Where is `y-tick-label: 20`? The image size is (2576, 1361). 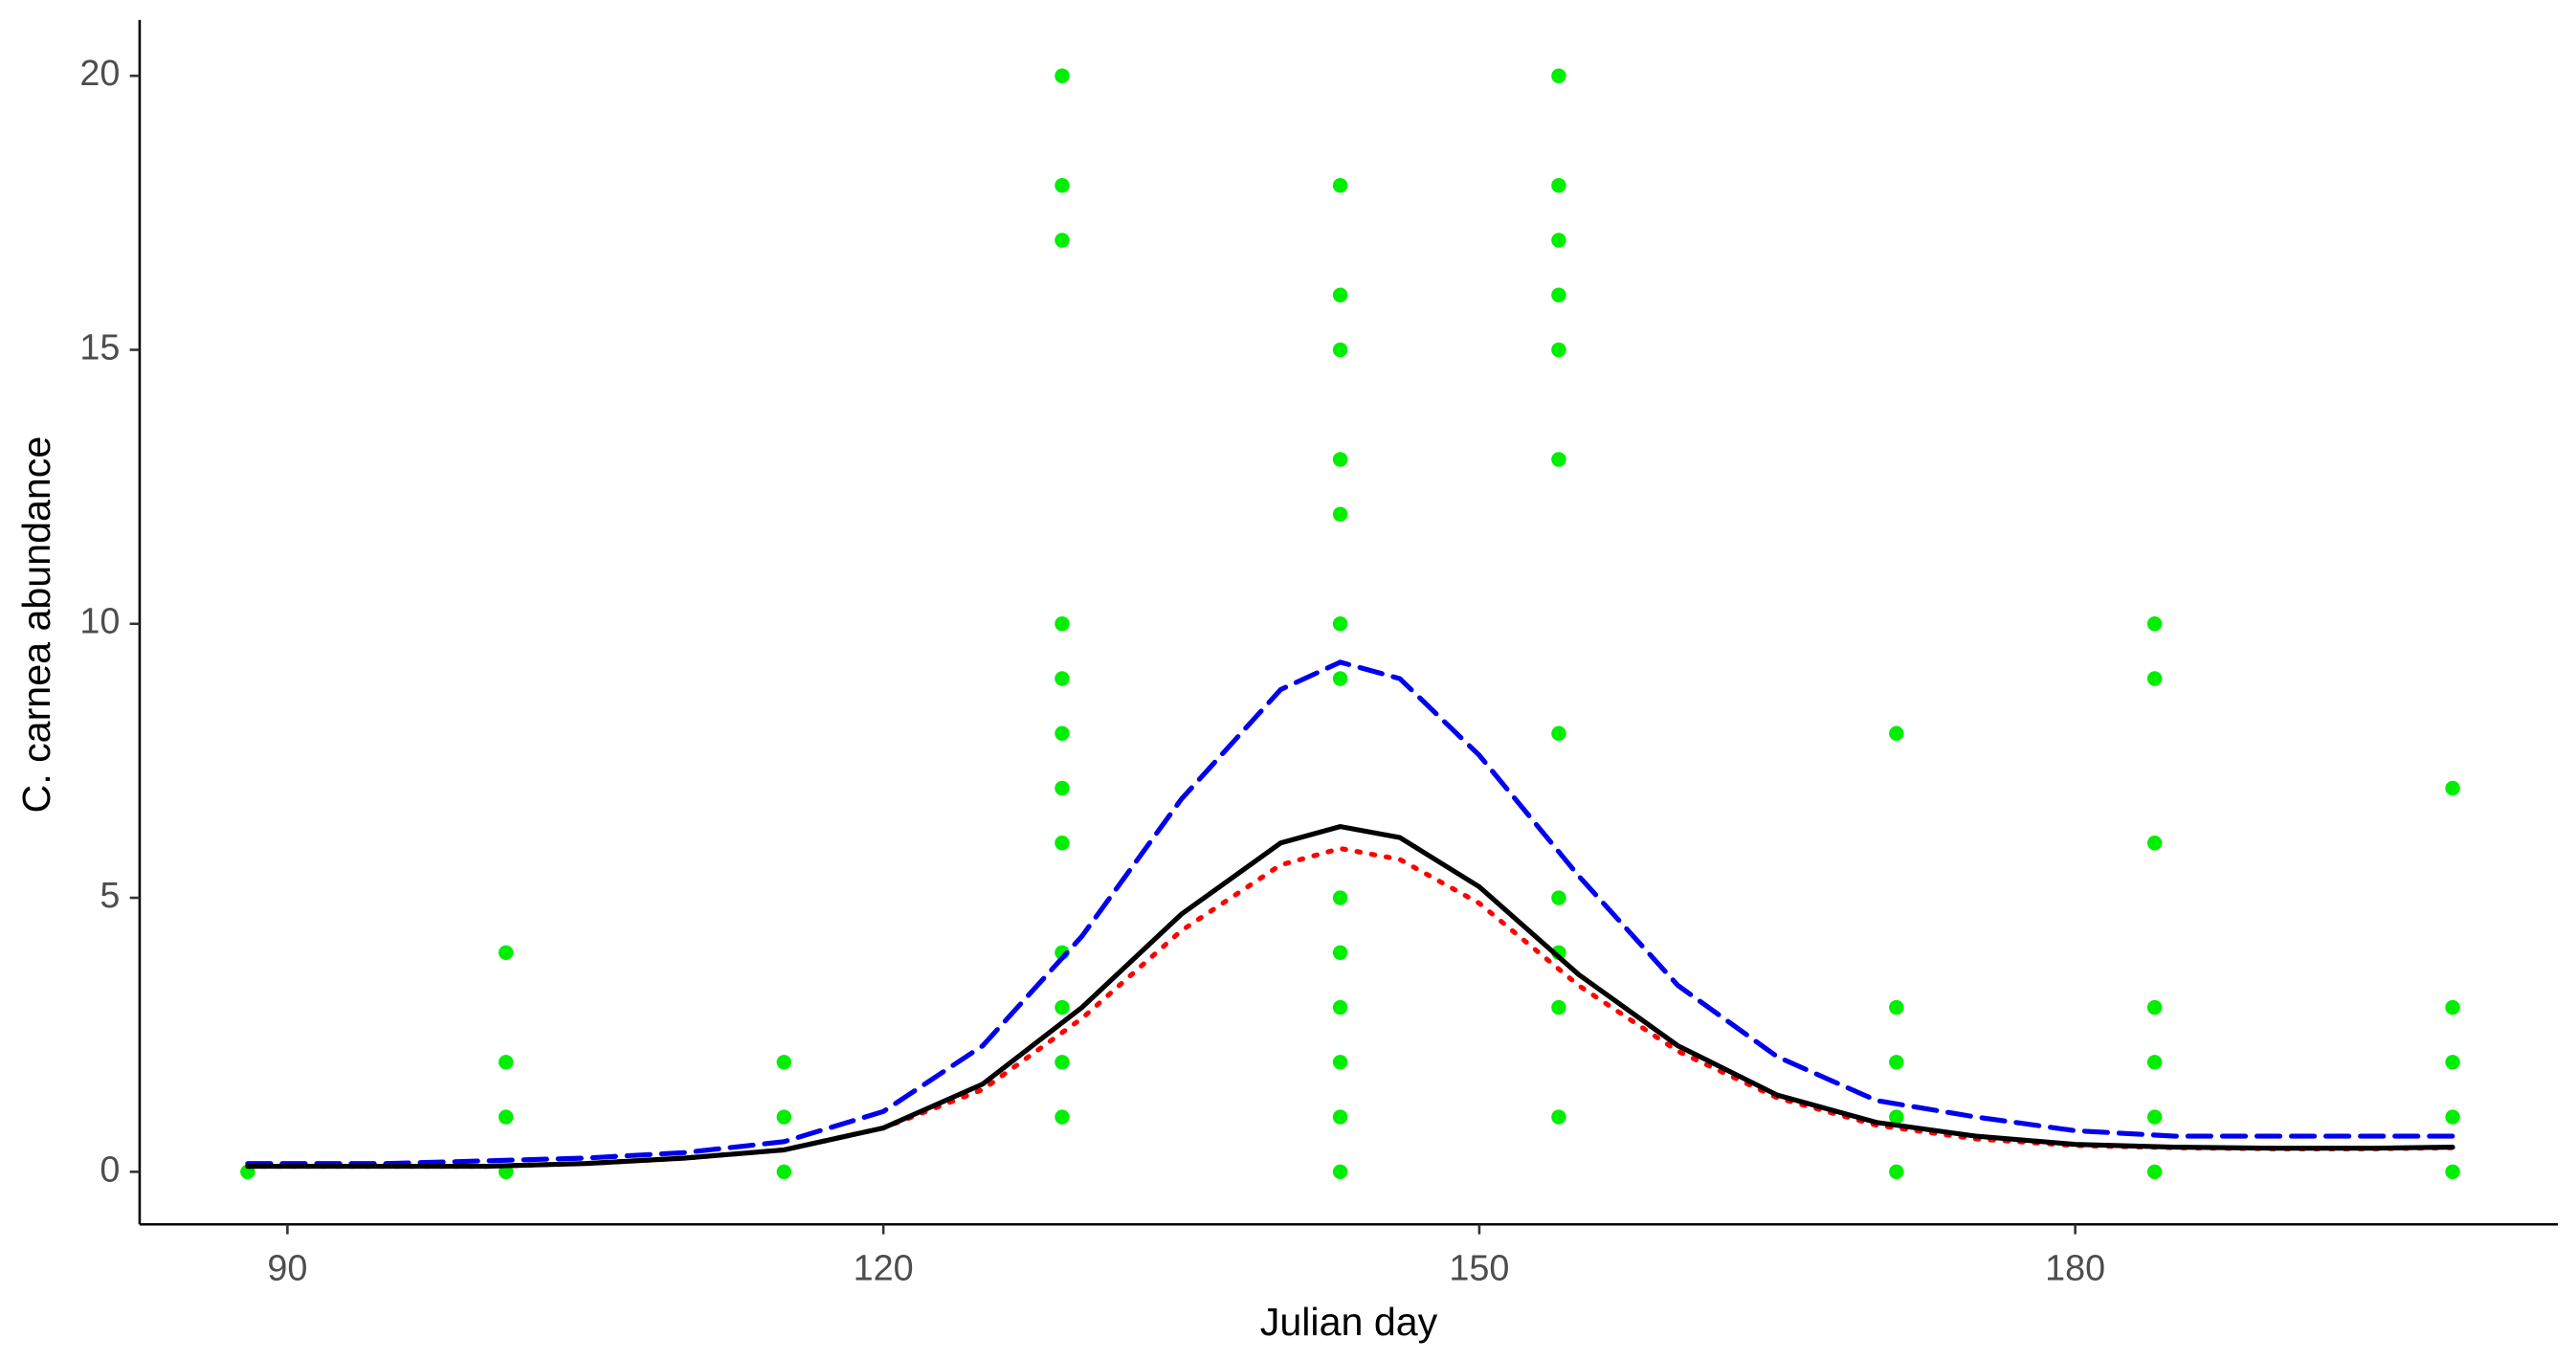
y-tick-label: 20 is located at coordinates (99, 74).